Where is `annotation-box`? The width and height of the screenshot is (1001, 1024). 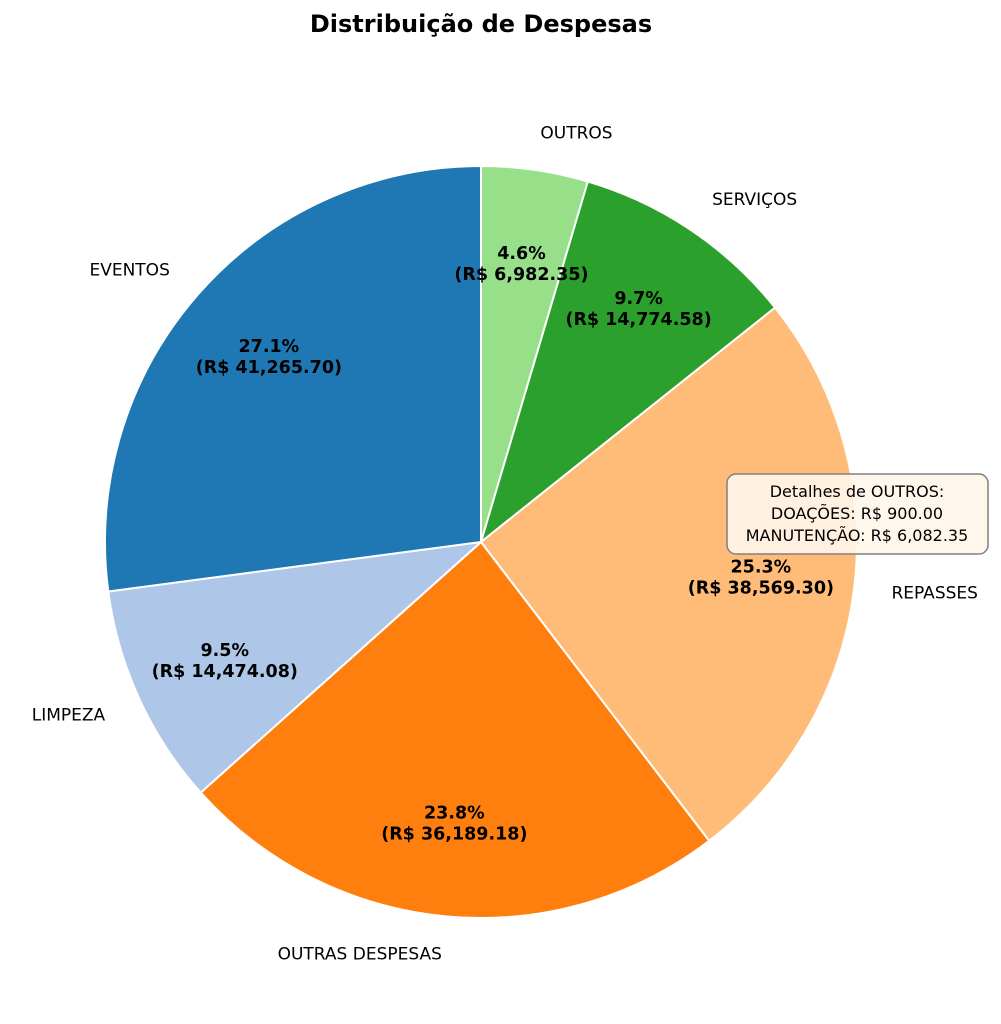 annotation-box is located at coordinates (857, 514).